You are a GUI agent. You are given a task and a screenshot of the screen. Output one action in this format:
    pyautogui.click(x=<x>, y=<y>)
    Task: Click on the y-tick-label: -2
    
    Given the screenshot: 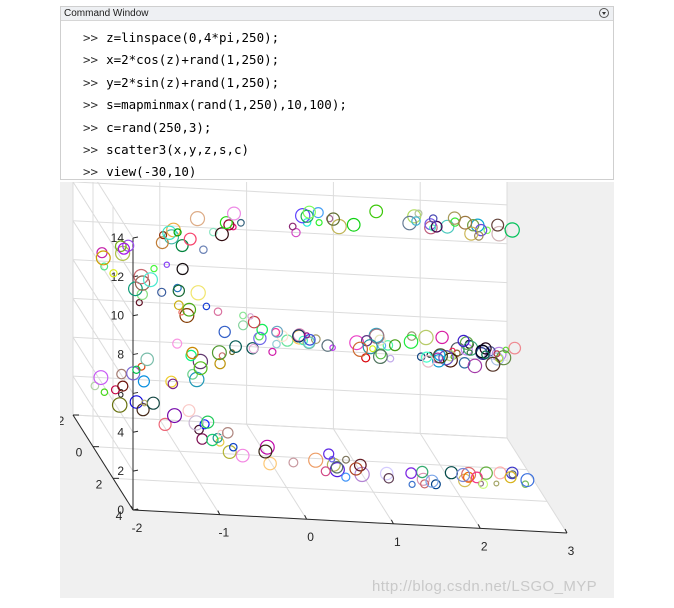 What is the action you would take?
    pyautogui.click(x=62, y=421)
    